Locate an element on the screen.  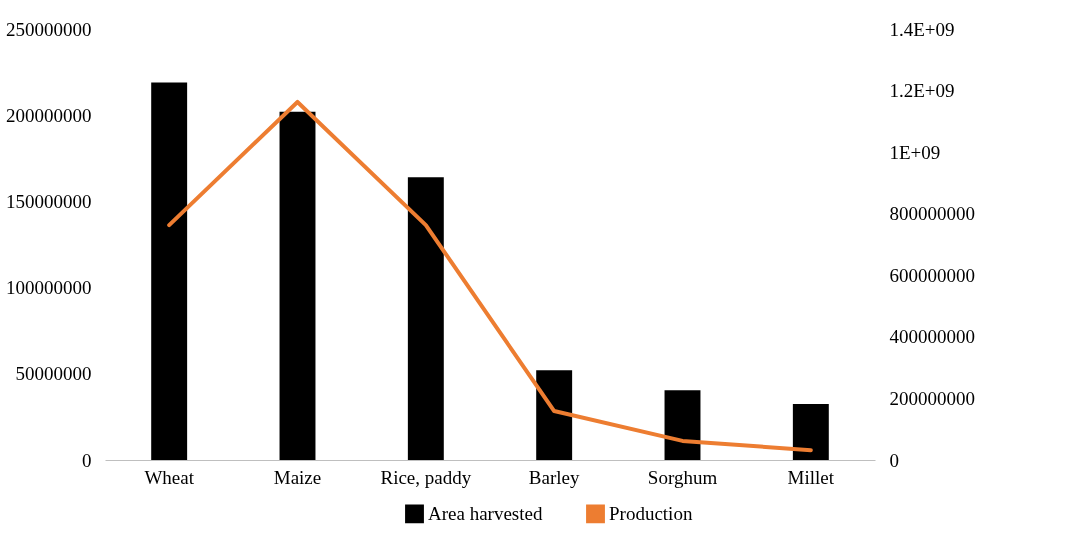
y-tick-label: 0 is located at coordinates (87, 460).